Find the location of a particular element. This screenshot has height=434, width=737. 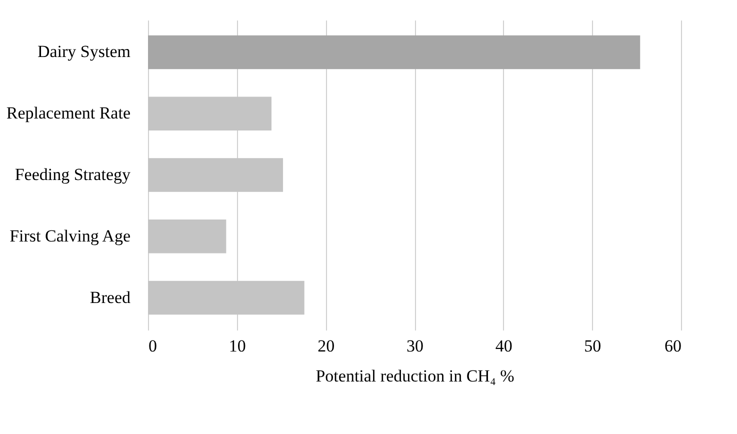

x-axis-title: Potential reduction in CH₄ % is located at coordinates (415, 376).